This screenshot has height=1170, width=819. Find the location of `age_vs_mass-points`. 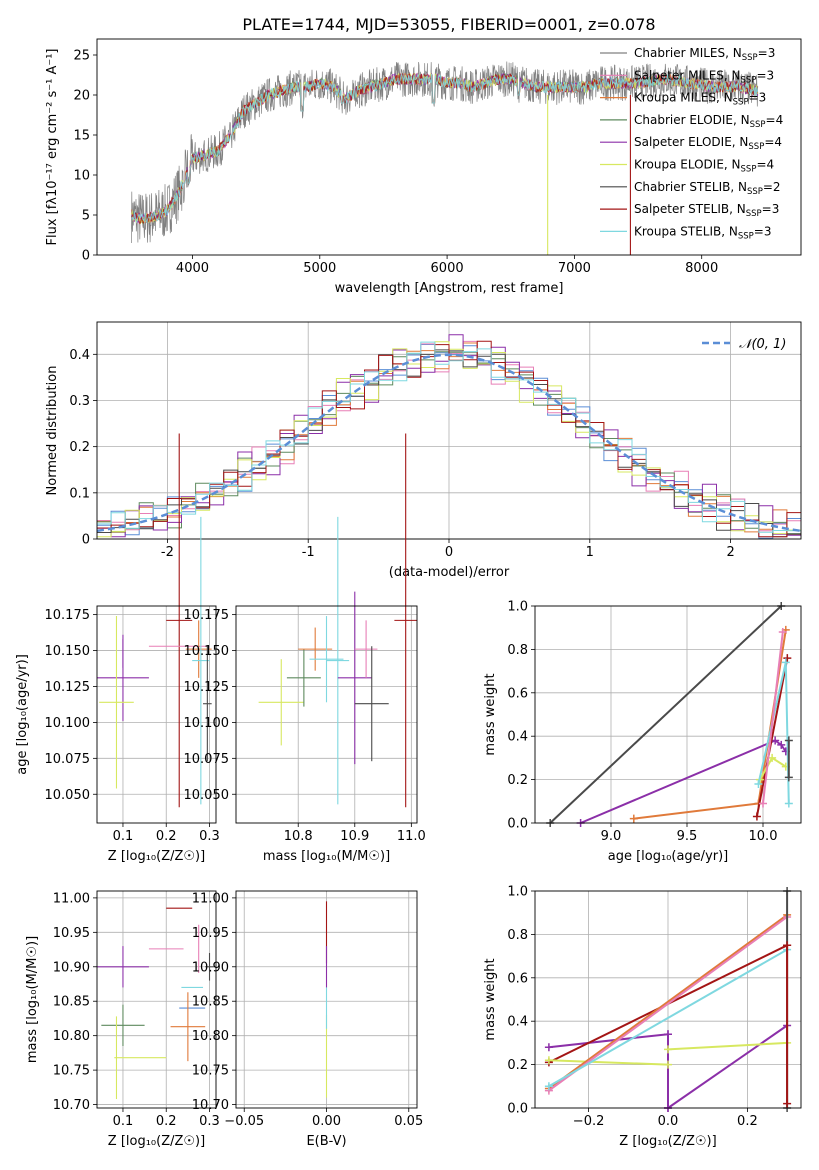

age_vs_mass-points is located at coordinates (337, 620).